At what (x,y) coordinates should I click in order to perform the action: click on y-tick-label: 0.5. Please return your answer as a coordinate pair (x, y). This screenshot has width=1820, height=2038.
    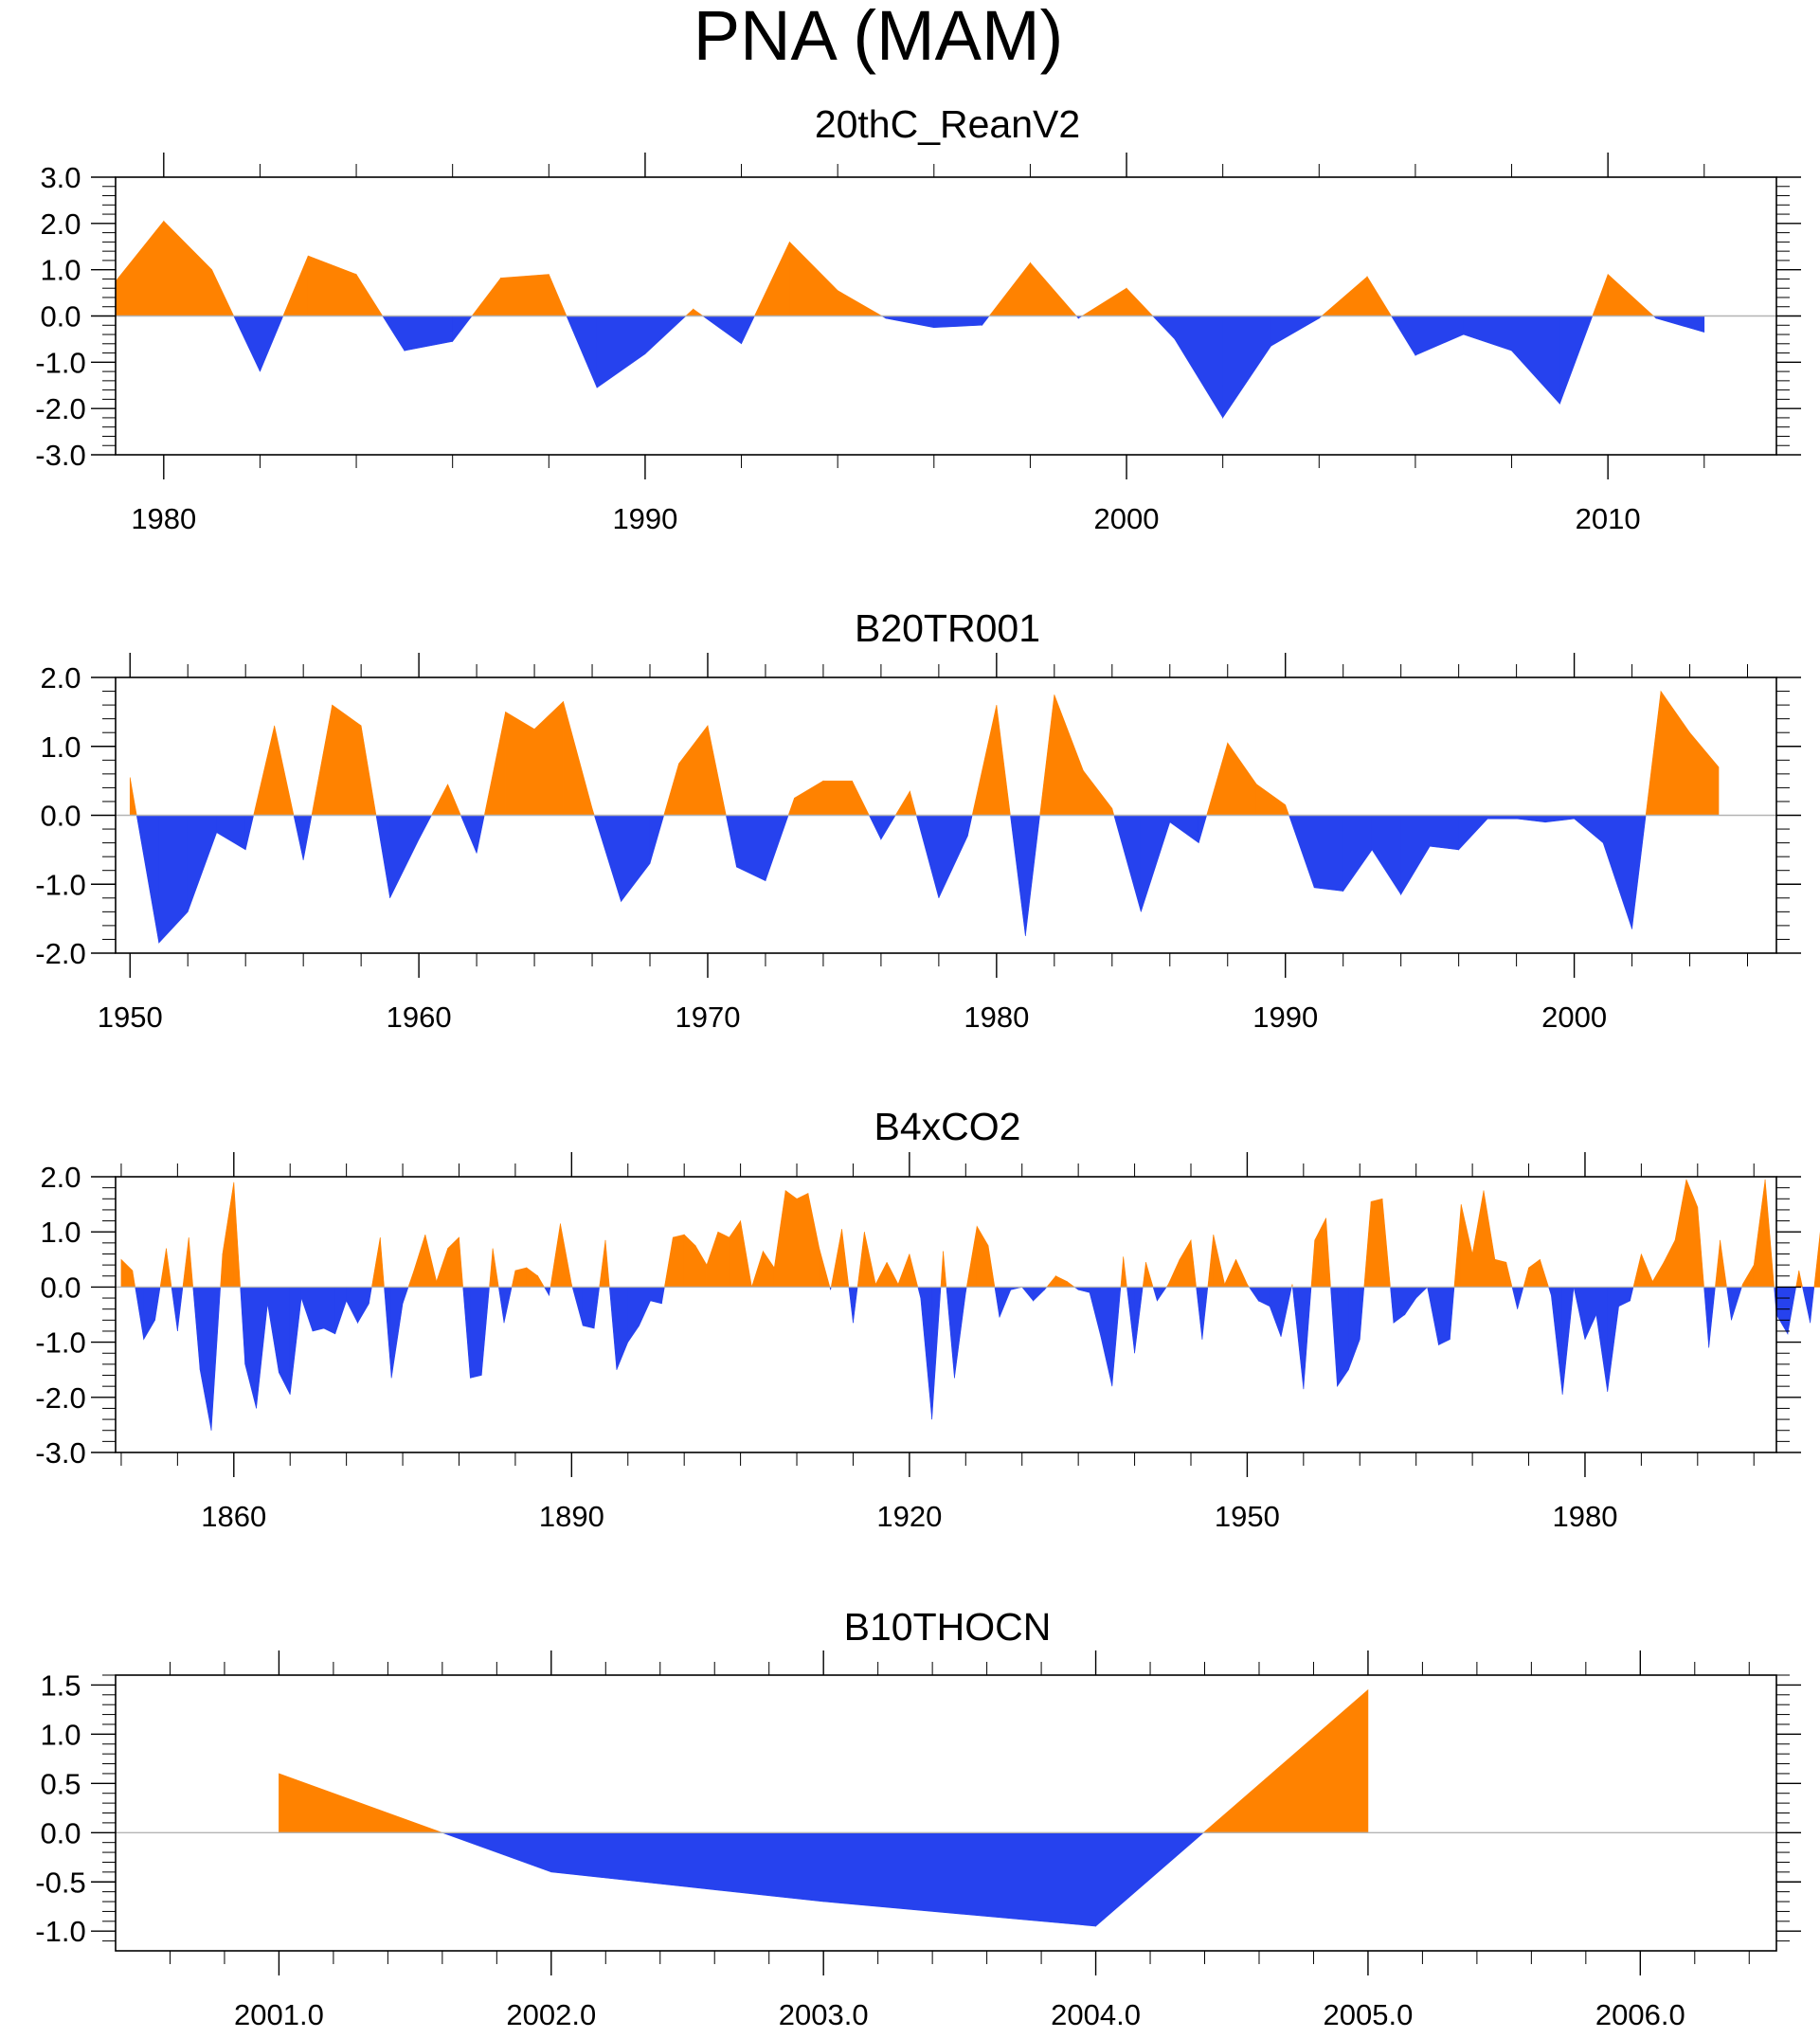
    Looking at the image, I should click on (60, 1783).